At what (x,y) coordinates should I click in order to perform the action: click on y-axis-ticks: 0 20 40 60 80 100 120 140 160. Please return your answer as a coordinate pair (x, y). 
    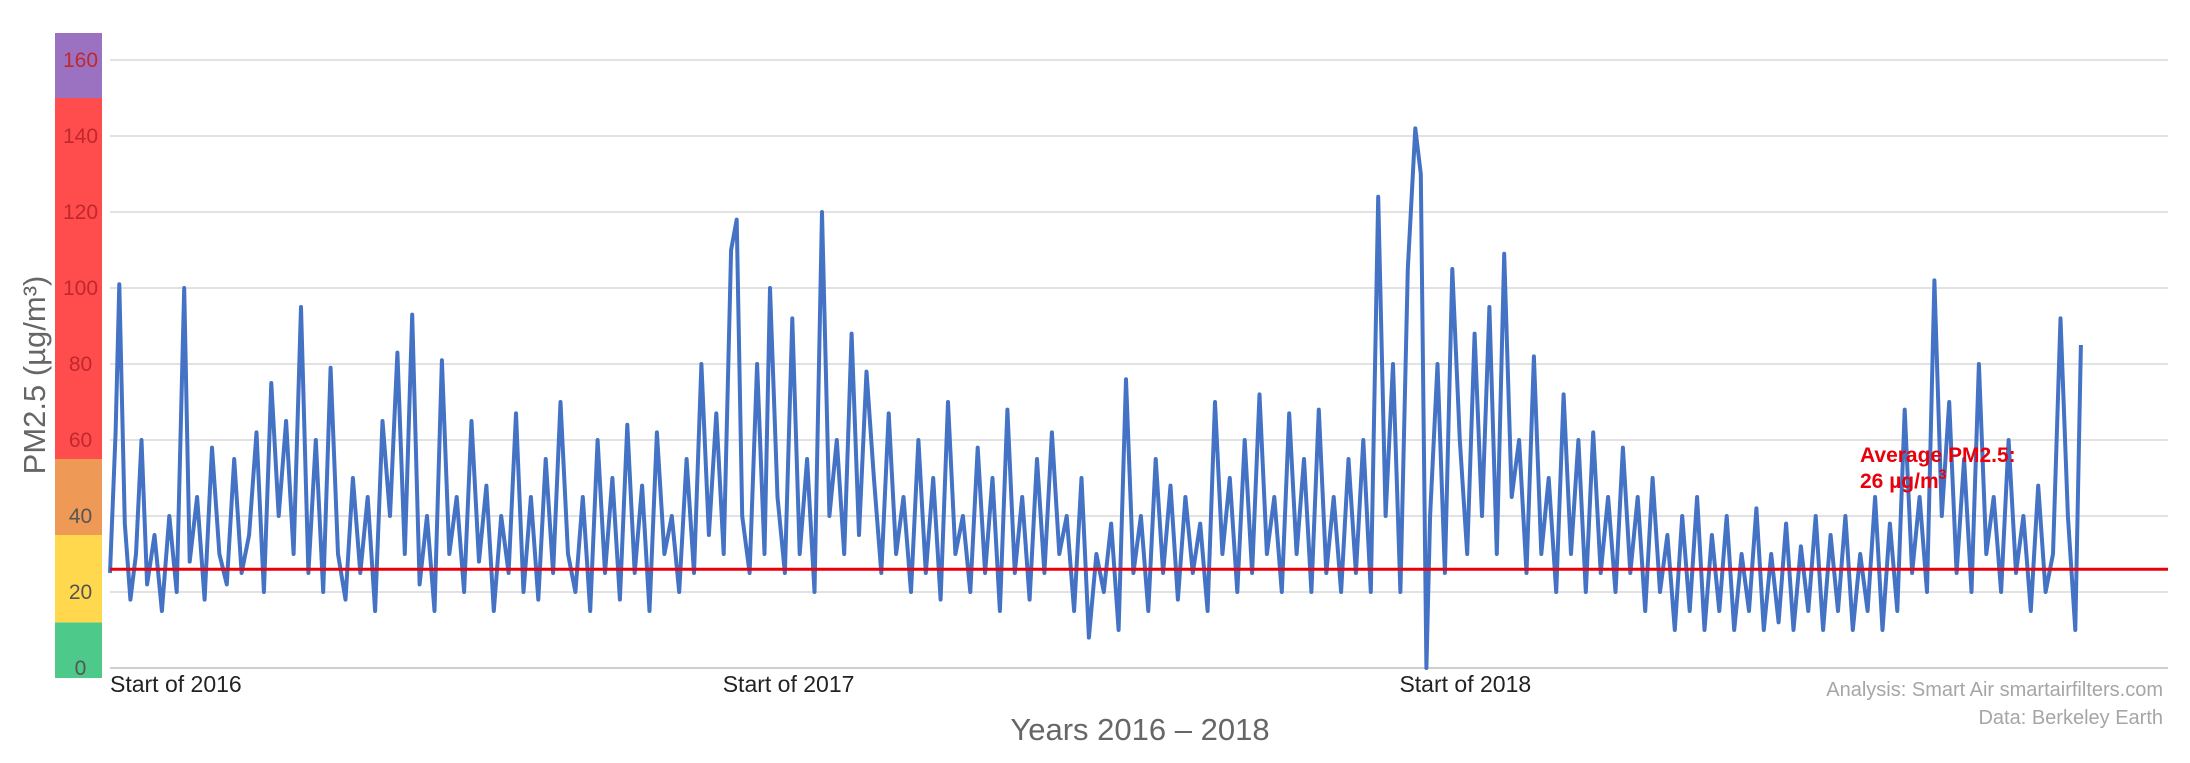
    Looking at the image, I should click on (80, 364).